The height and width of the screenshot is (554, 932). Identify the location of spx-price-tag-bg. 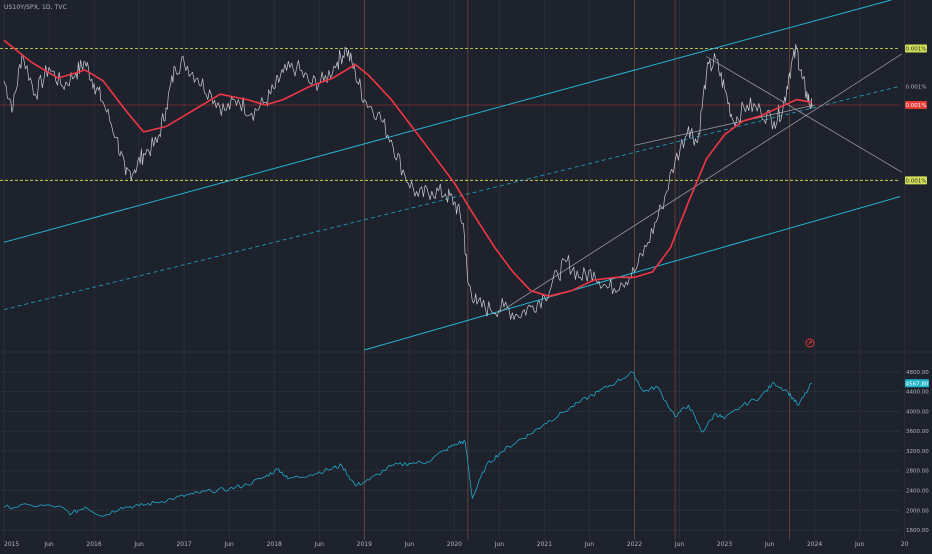
(917, 383).